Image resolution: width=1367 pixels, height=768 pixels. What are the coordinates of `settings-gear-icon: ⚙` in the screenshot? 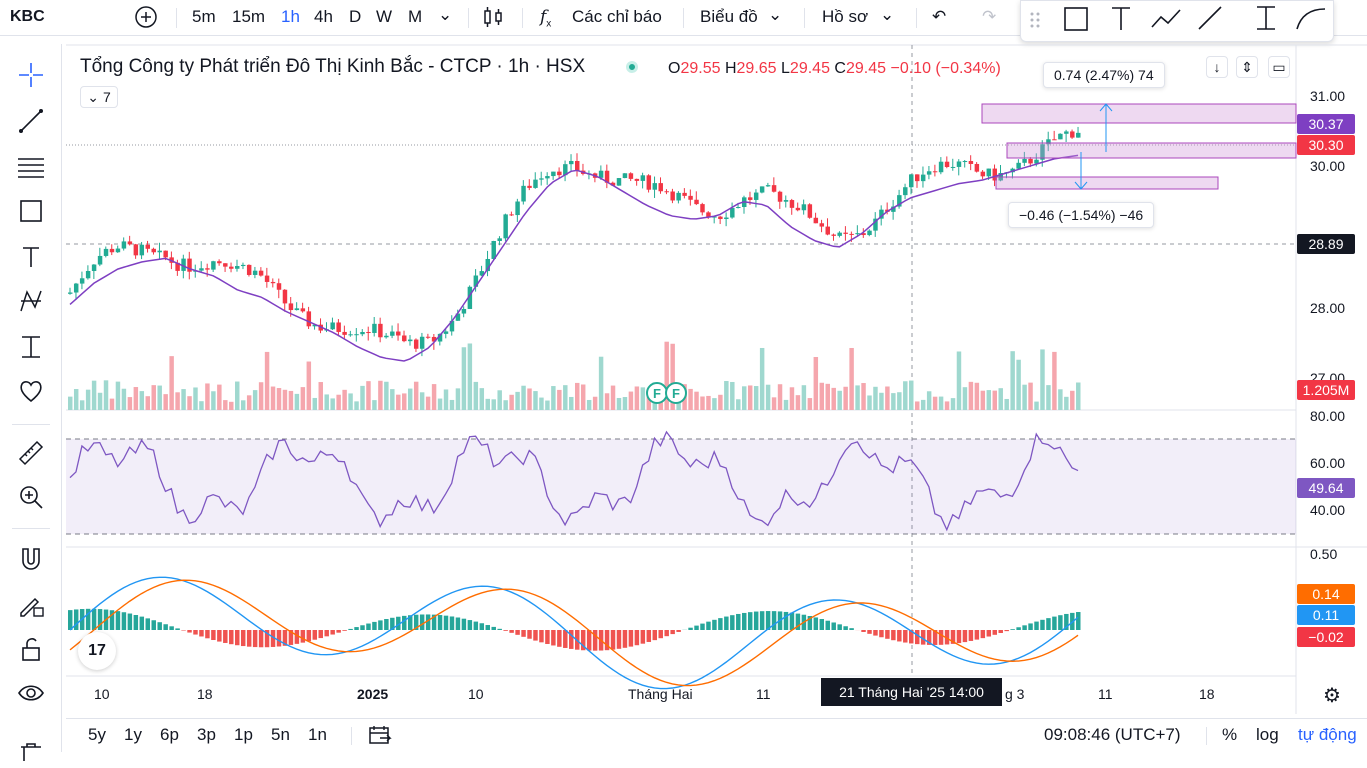 It's located at (1332, 695).